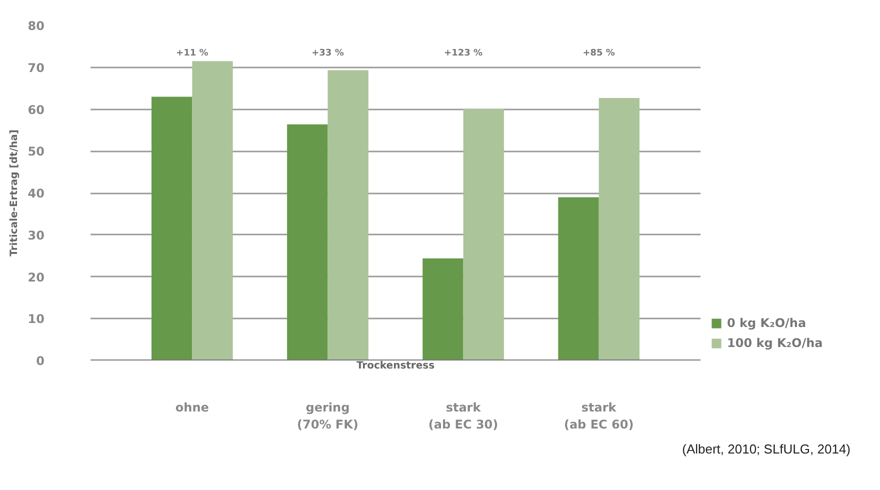 The image size is (880, 490). I want to click on x-tick-label: ohne, so click(192, 407).